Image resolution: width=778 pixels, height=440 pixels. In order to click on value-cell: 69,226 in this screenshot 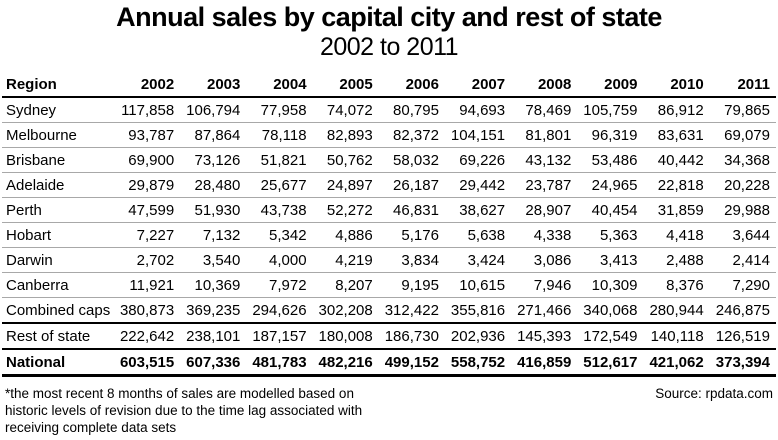, I will do `click(478, 160)`.